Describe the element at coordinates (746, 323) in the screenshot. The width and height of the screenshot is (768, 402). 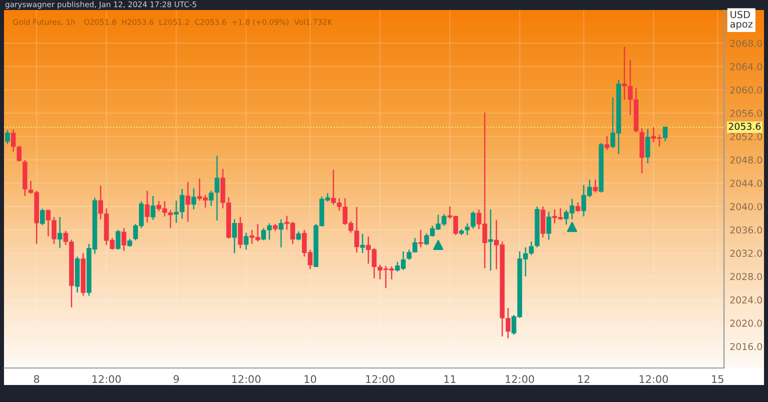
I see `y-tick-label: 2020.0` at that location.